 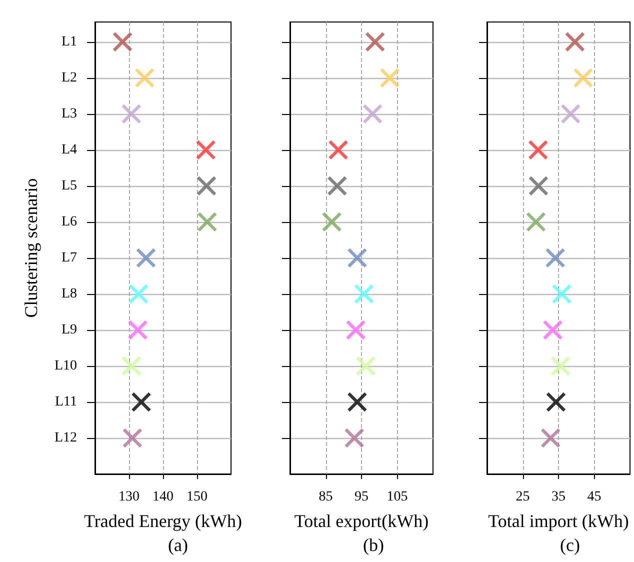 What do you see at coordinates (163, 521) in the screenshot?
I see `x-axis-title: Traded Energy (kWh)` at bounding box center [163, 521].